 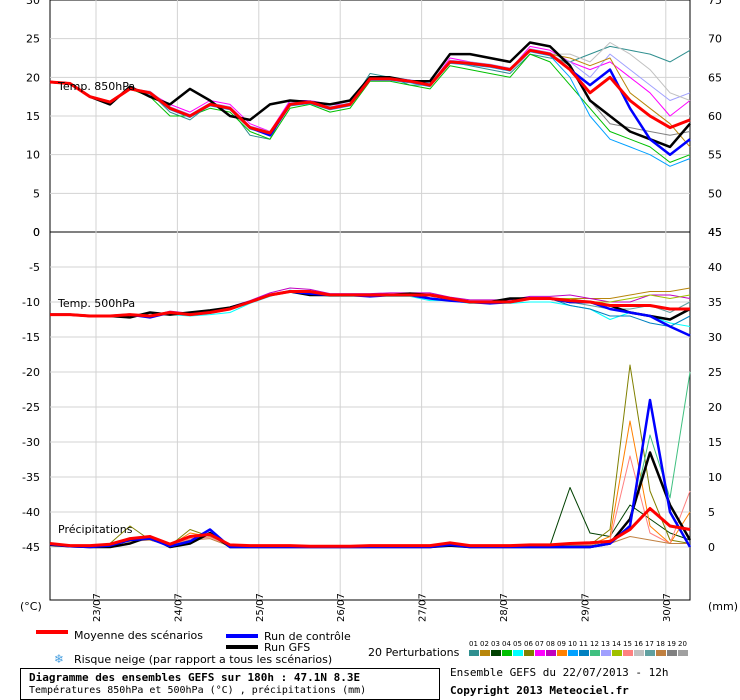 What do you see at coordinates (550, 644) in the screenshot?
I see `perturbation-number: 08` at bounding box center [550, 644].